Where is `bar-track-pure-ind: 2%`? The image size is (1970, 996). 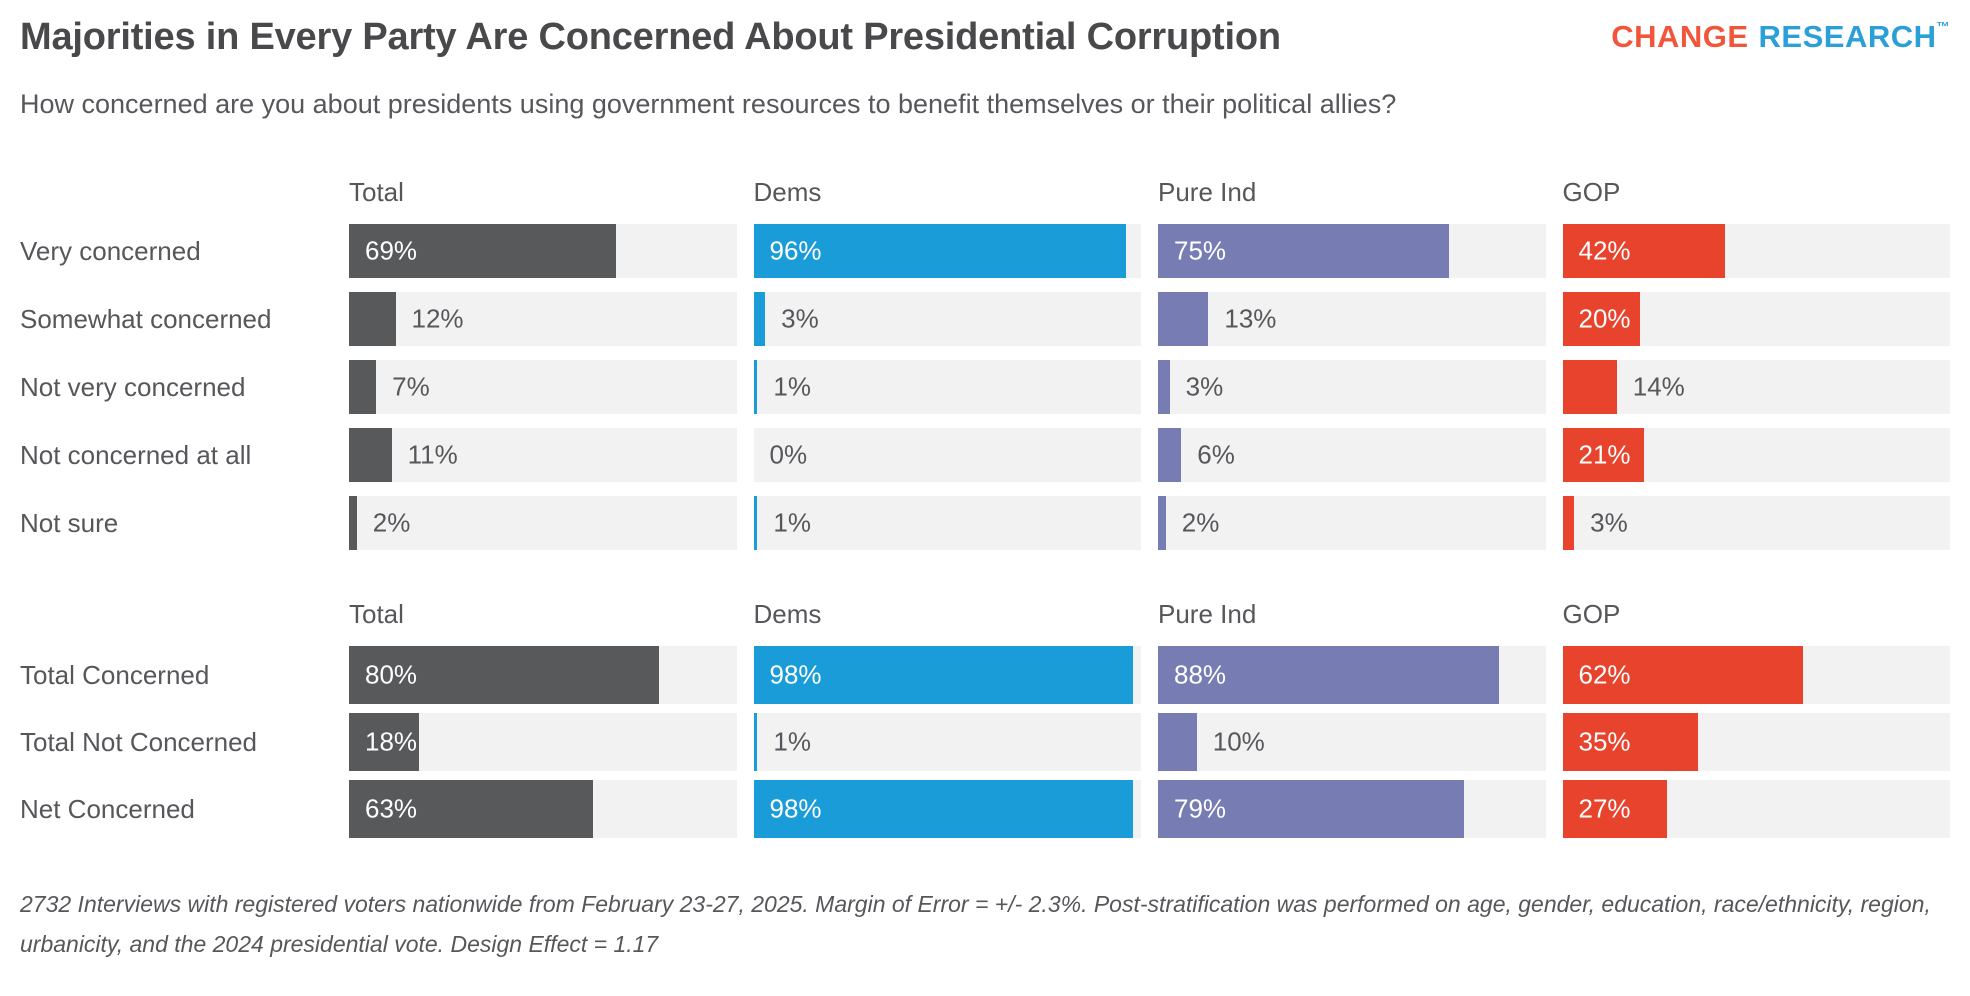
bar-track-pure-ind: 2% is located at coordinates (1352, 523).